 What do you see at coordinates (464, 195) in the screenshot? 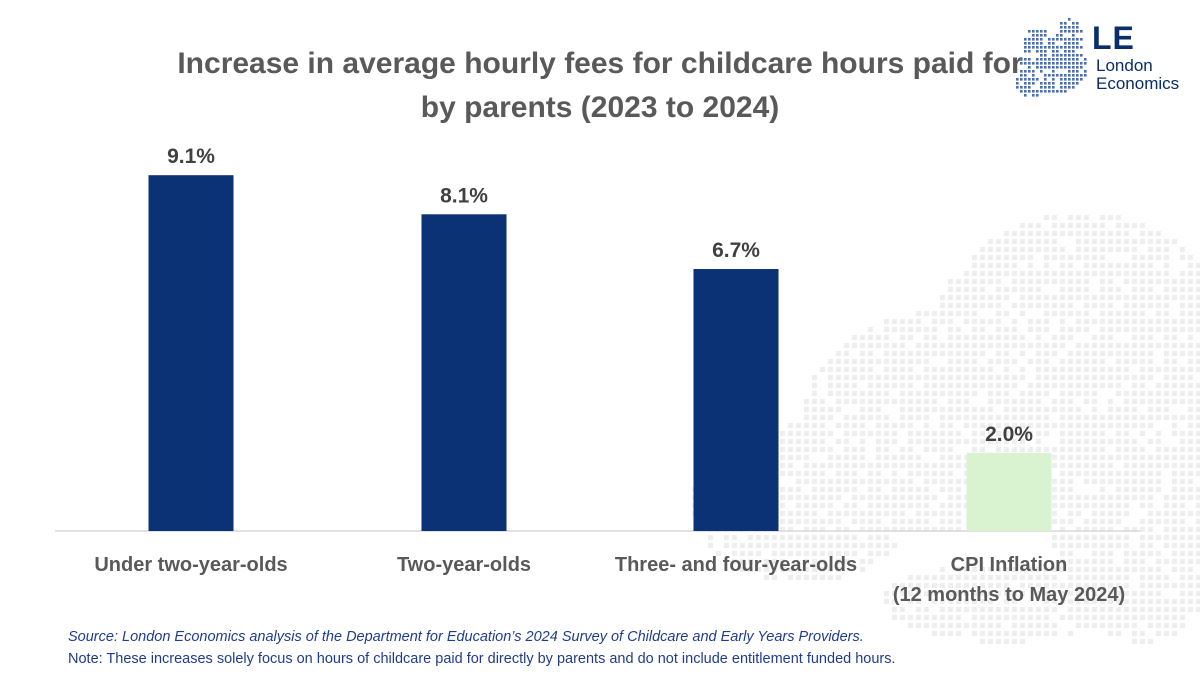
I see `data-label-2: 8.1%` at bounding box center [464, 195].